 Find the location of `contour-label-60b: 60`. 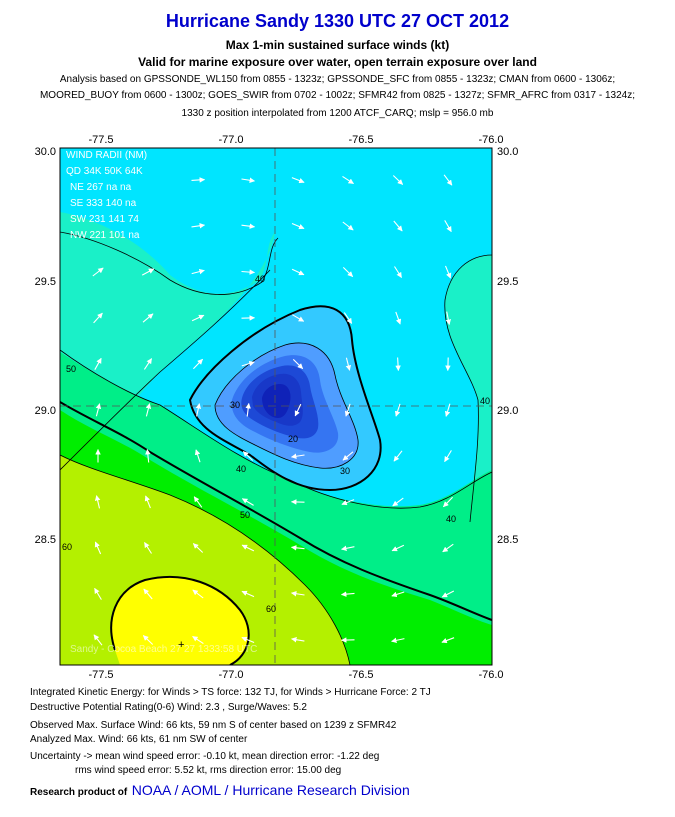

contour-label-60b: 60 is located at coordinates (271, 609).